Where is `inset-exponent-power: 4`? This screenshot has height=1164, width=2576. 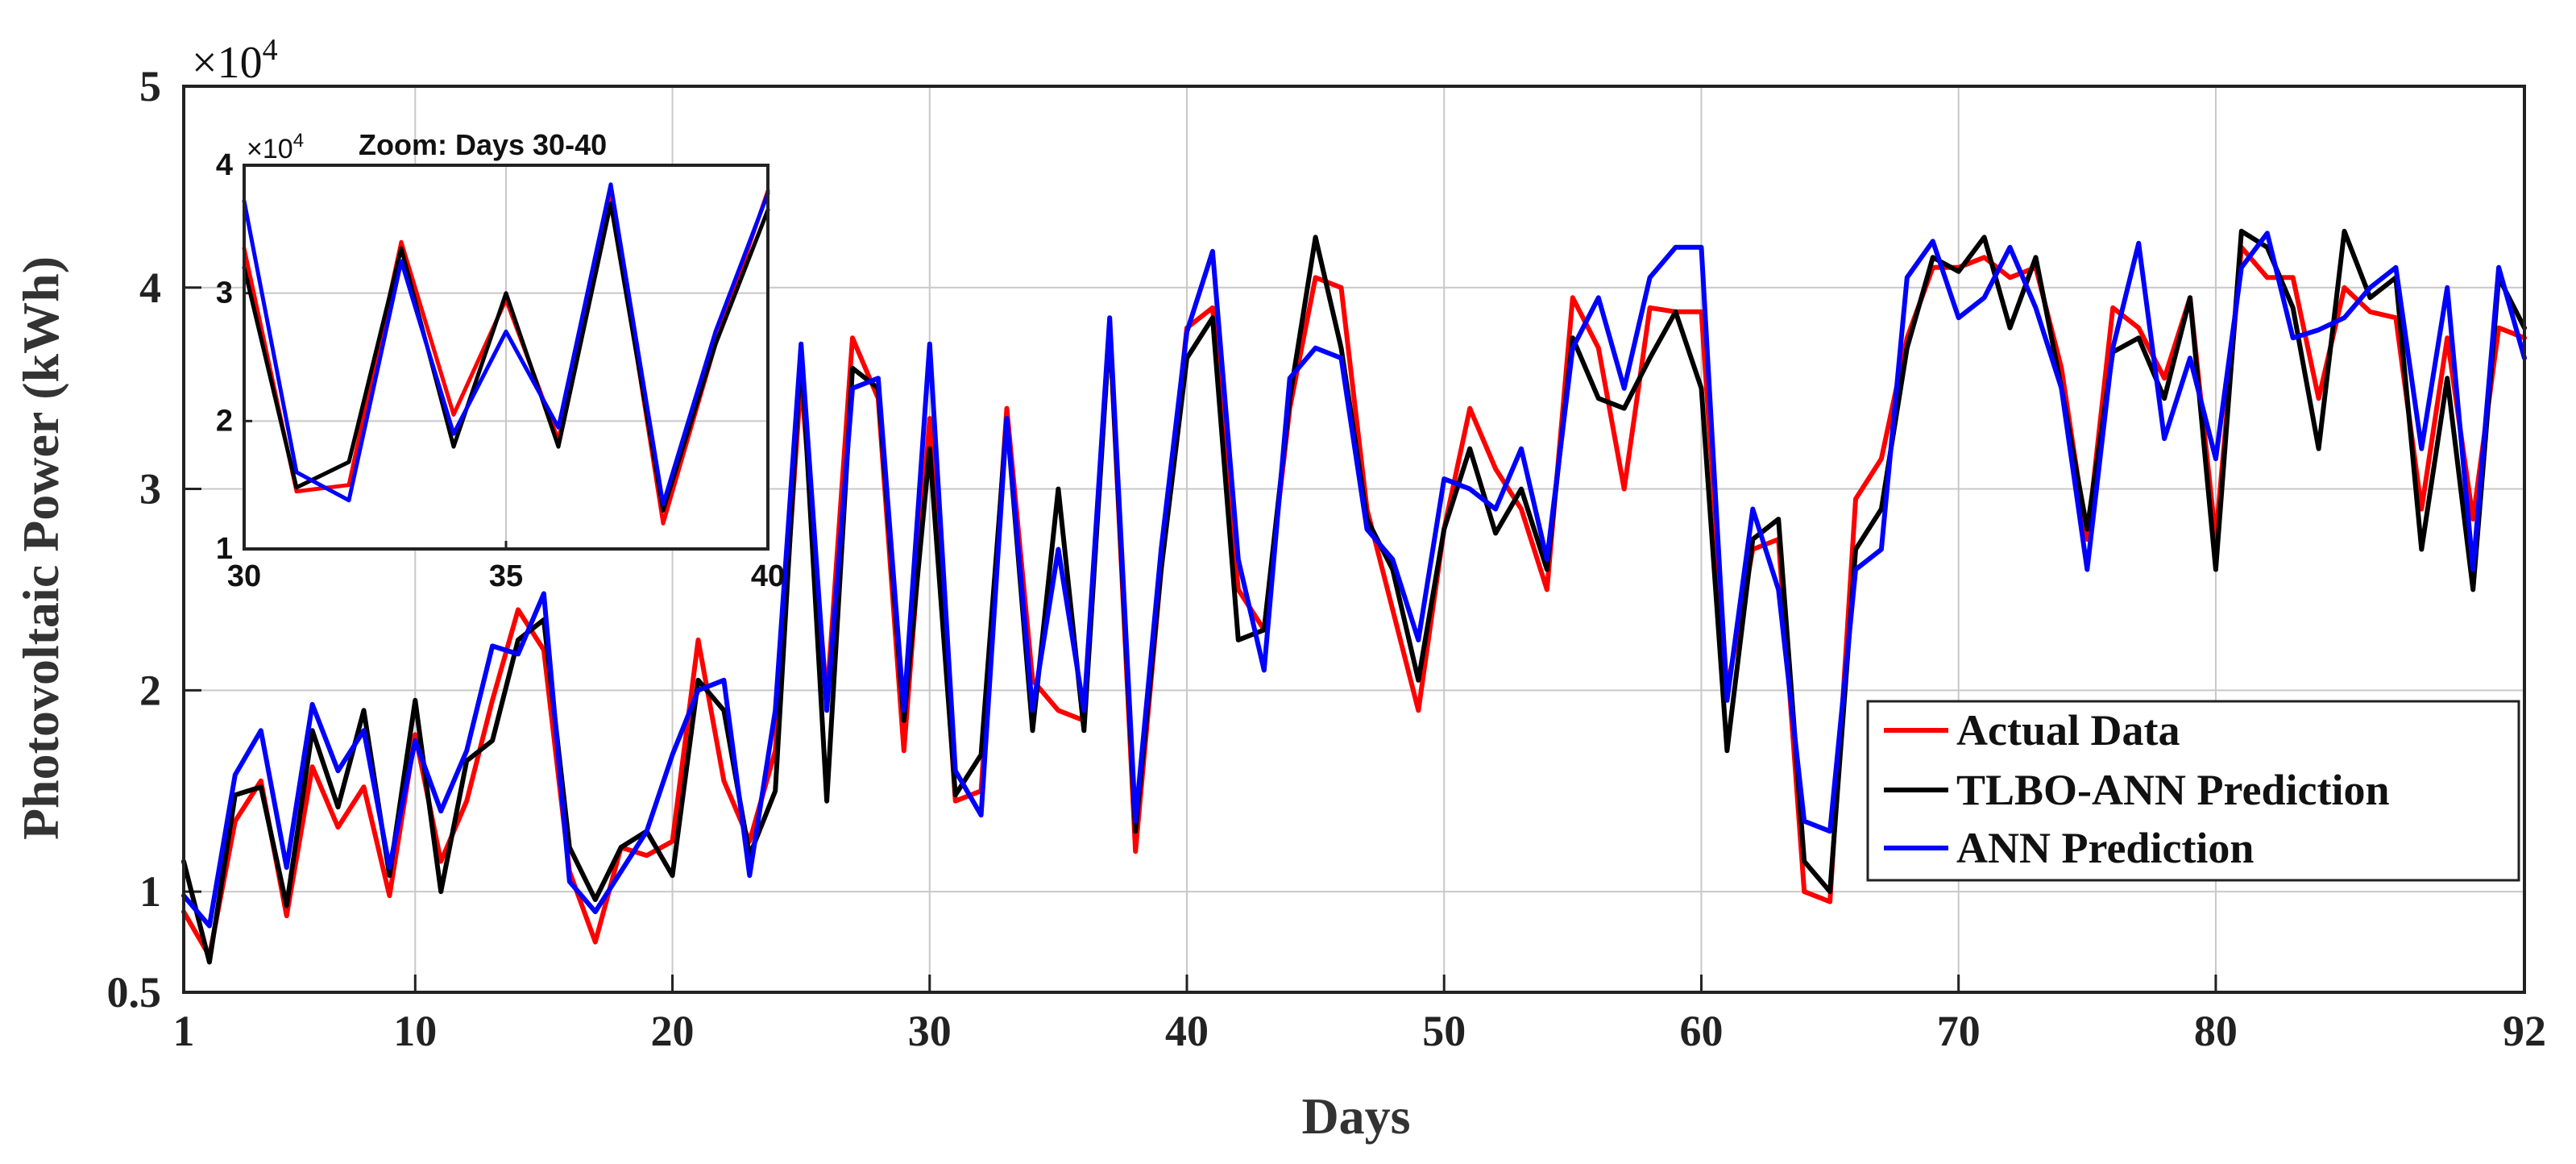
inset-exponent-power: 4 is located at coordinates (298, 141).